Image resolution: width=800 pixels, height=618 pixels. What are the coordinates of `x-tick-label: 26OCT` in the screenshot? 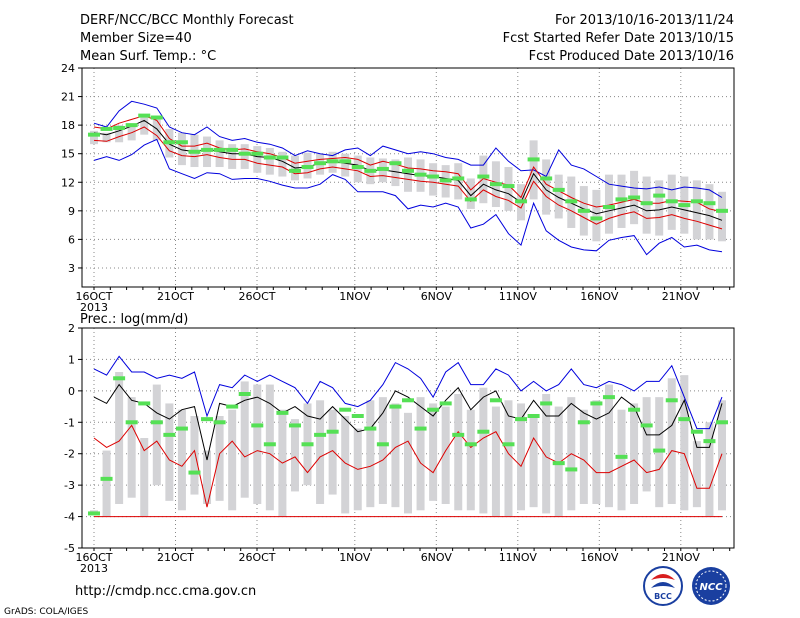 It's located at (256, 296).